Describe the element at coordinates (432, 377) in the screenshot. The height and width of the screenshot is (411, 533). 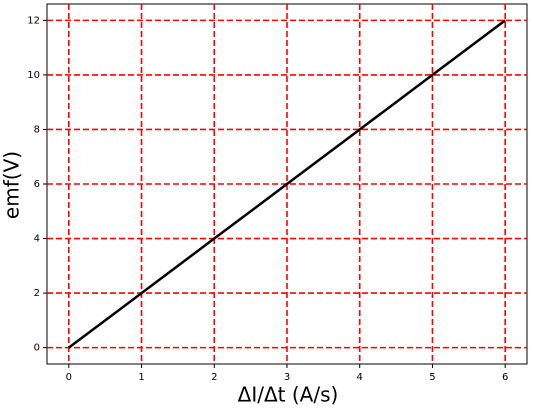
I see `x-tick-label: 5` at that location.